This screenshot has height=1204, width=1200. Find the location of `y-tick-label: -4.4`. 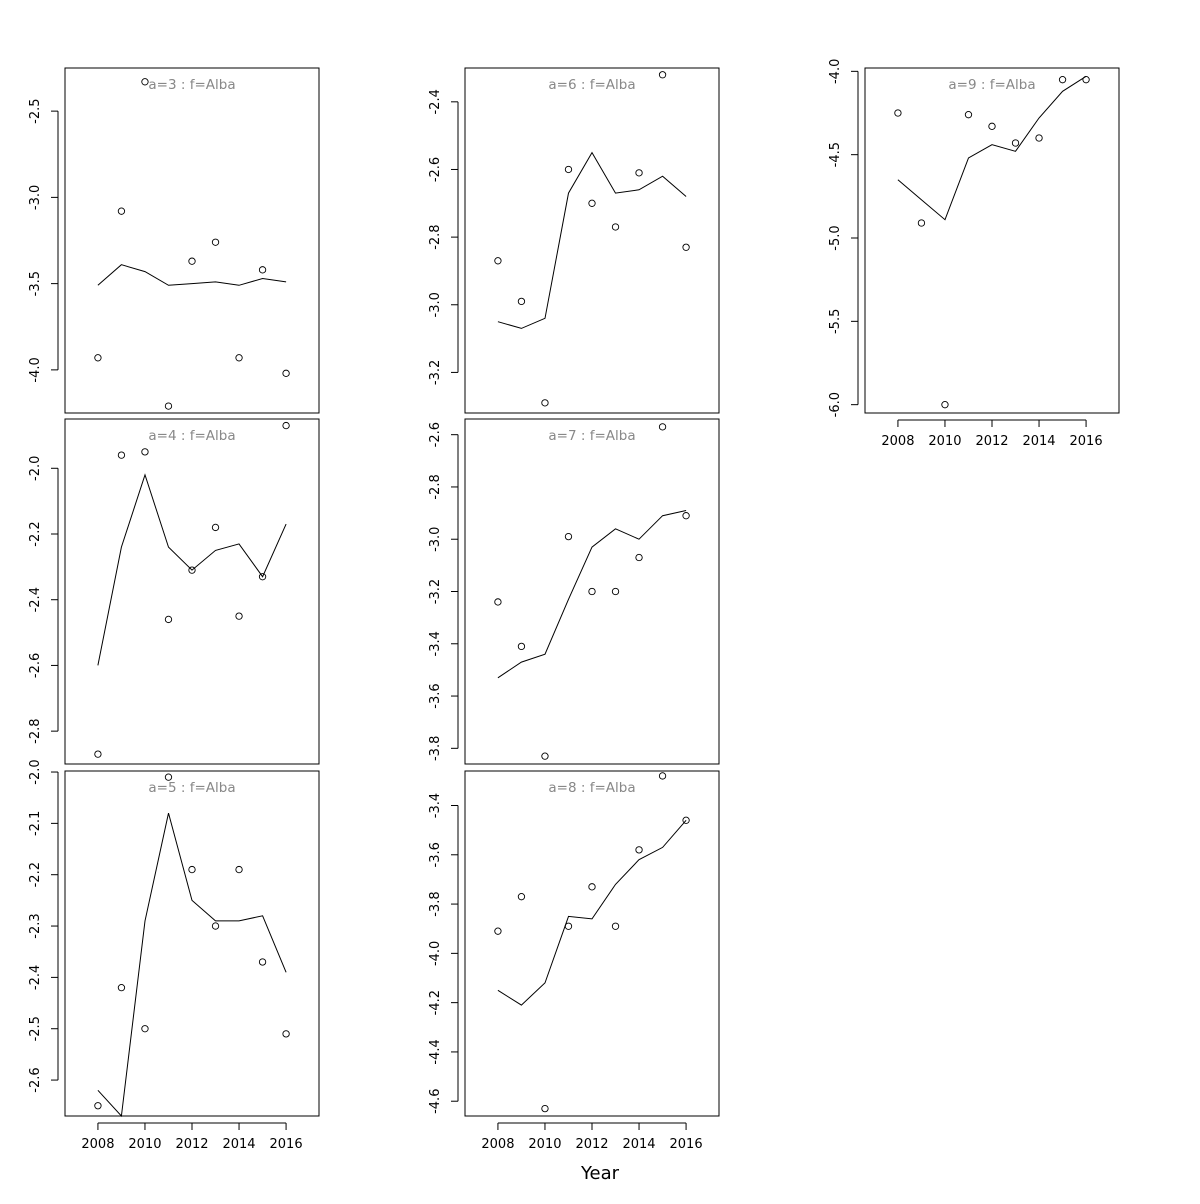

y-tick-label: -4.4 is located at coordinates (435, 1051).